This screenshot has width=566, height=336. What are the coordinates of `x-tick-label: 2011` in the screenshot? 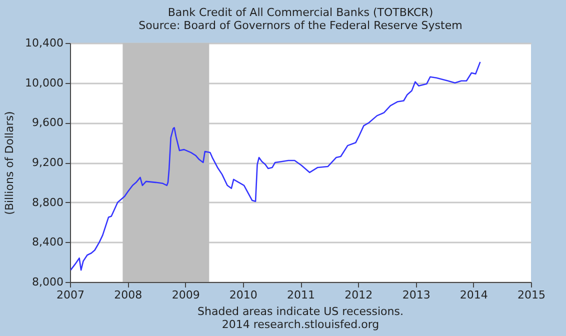 It's located at (301, 295).